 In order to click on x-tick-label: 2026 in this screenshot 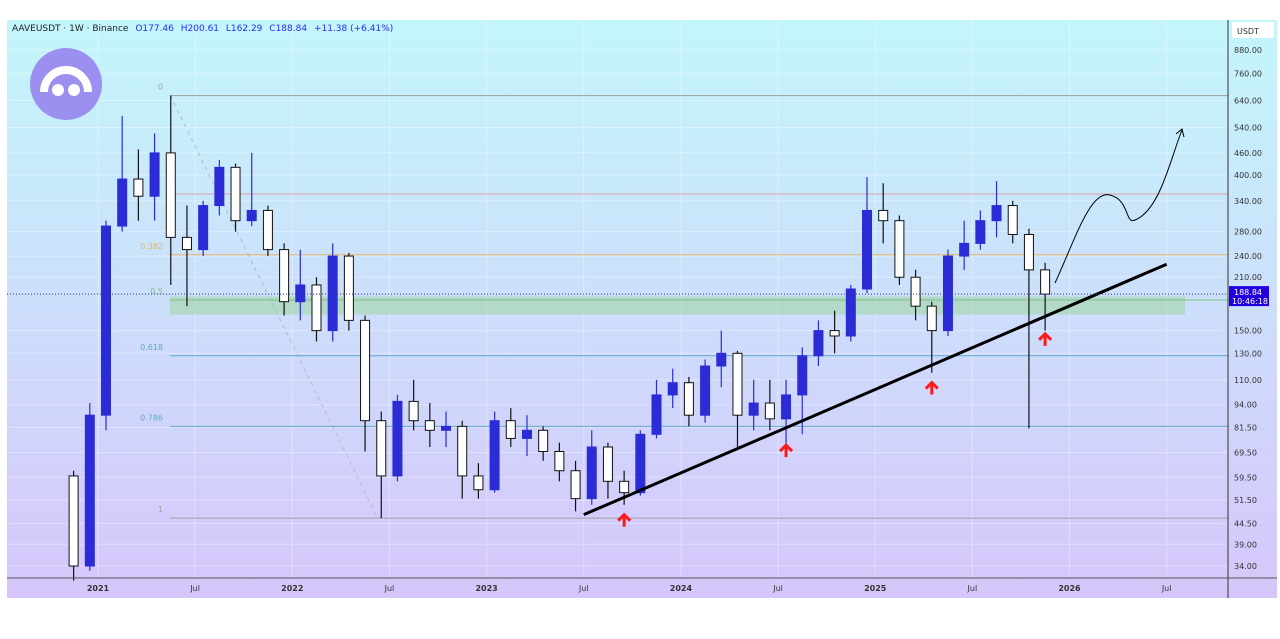, I will do `click(1069, 588)`.